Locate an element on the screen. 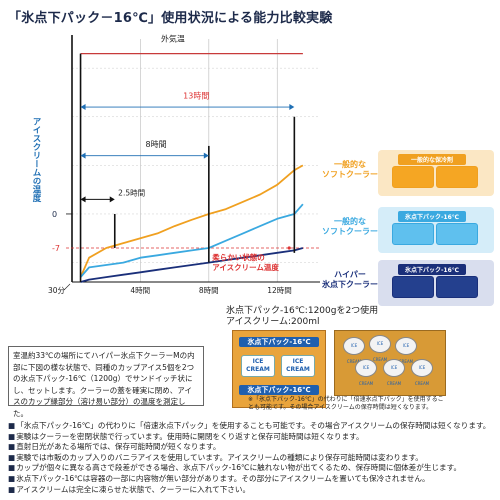 The image size is (500, 500). chart-annotation: 8時間 is located at coordinates (156, 144).